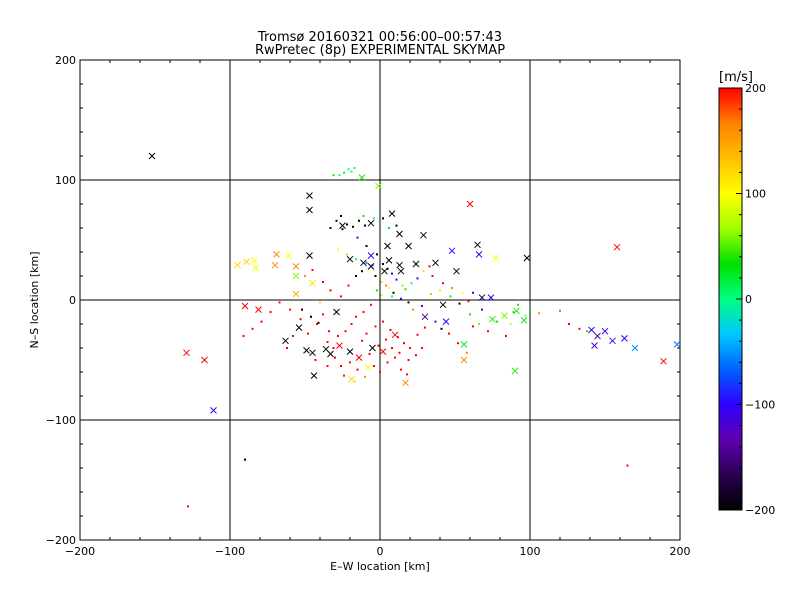 The image size is (800, 604). What do you see at coordinates (72, 300) in the screenshot?
I see `y-tick-label: 0` at bounding box center [72, 300].